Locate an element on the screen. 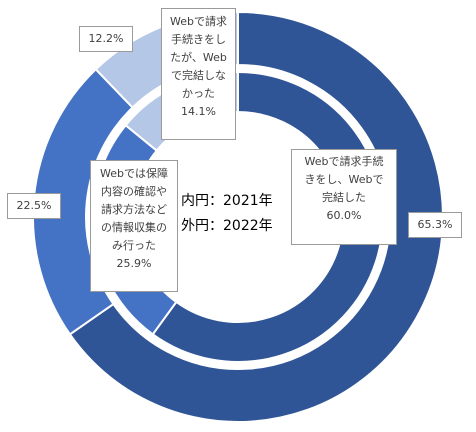  inner-label-slice-1: Webで請求手続 きをし、Webで 完結した 60.0% is located at coordinates (344, 197).